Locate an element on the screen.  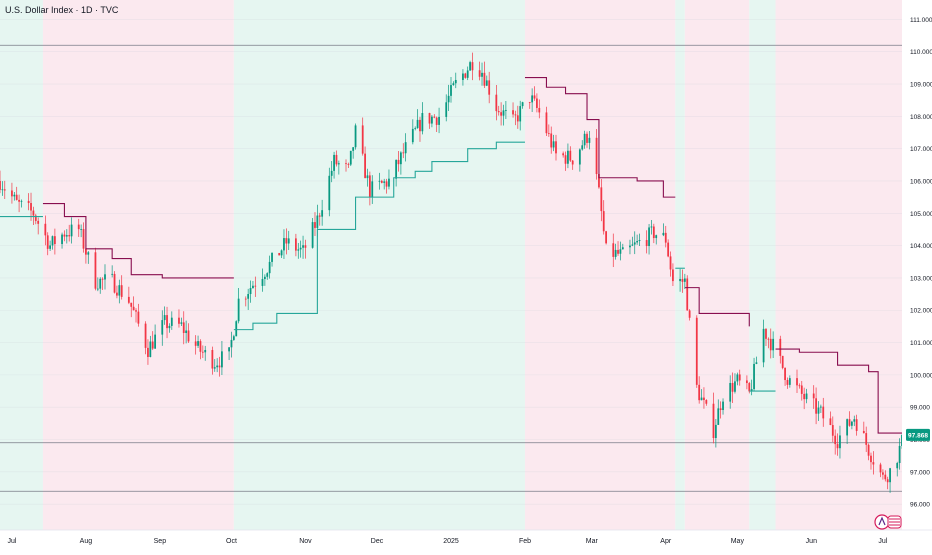
price-tick-label: 104.000 is located at coordinates (921, 246).